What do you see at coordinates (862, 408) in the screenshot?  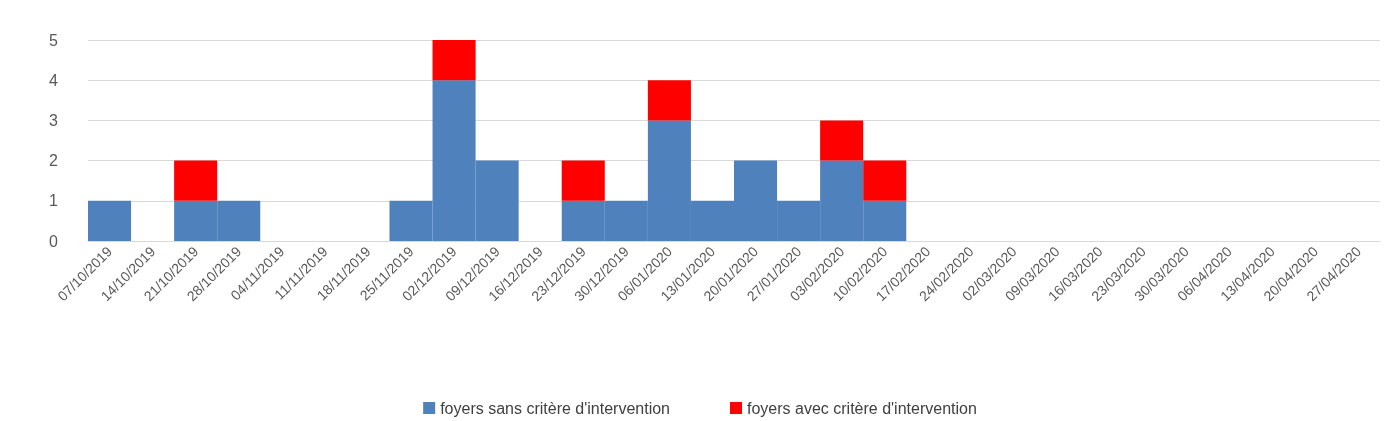 I see `legend-label: foyers avec critère d'intervention` at bounding box center [862, 408].